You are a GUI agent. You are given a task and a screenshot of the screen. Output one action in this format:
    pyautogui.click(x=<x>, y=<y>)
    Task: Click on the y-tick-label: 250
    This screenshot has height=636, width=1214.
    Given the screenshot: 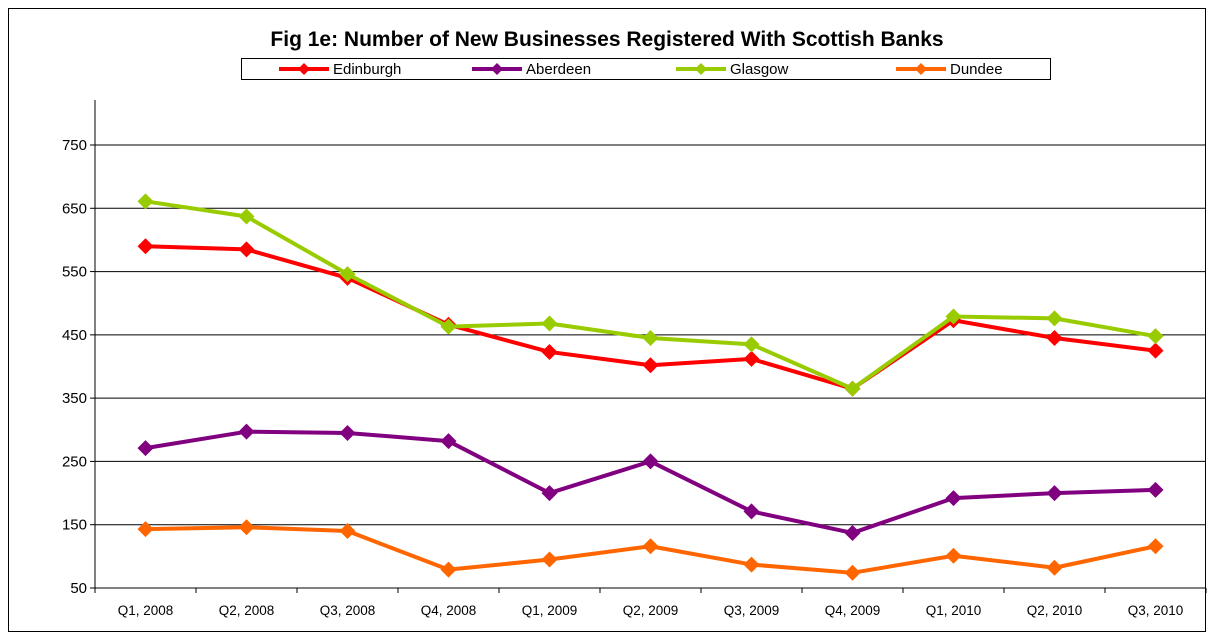 What is the action you would take?
    pyautogui.click(x=74, y=461)
    